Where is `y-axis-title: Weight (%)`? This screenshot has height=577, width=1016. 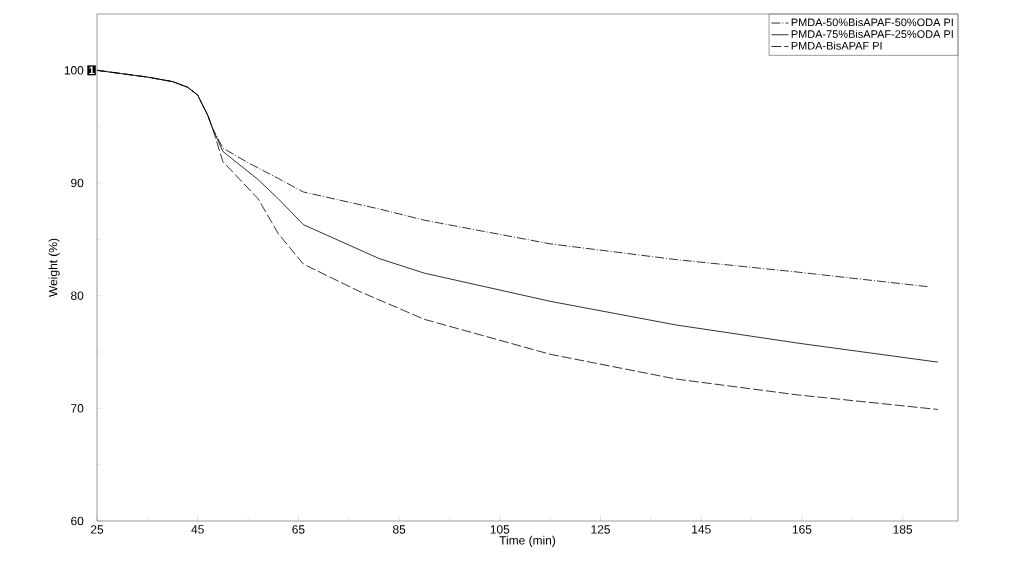
y-axis-title: Weight (%) is located at coordinates (54, 267).